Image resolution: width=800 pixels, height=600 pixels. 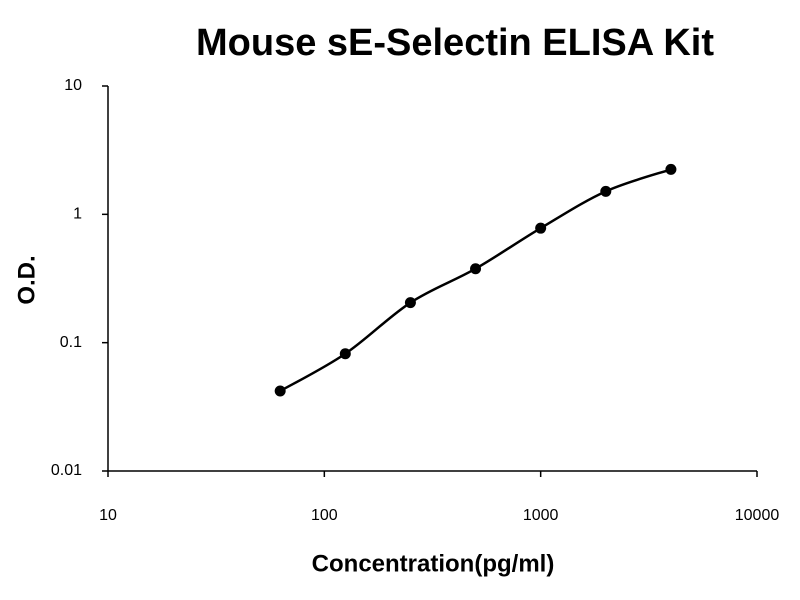 What do you see at coordinates (433, 563) in the screenshot?
I see `x-axis-title: Concentration(pg/ml)` at bounding box center [433, 563].